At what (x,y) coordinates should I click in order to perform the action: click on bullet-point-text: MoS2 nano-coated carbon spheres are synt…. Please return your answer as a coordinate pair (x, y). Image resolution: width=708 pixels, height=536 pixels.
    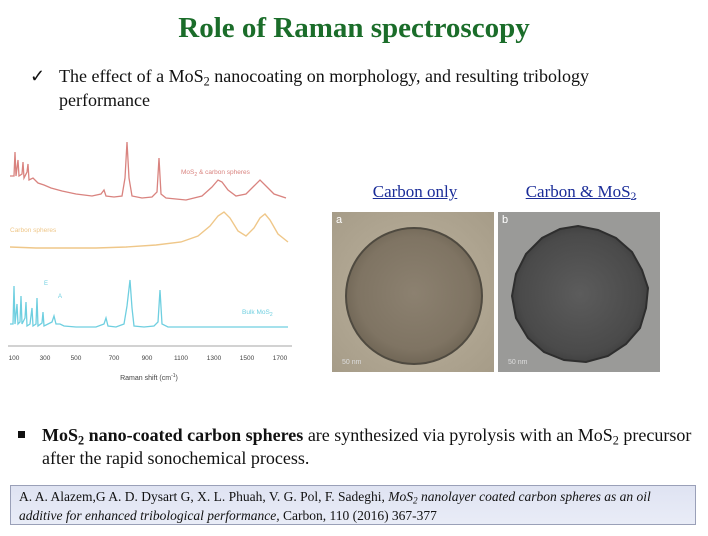
    Looking at the image, I should click on (367, 446).